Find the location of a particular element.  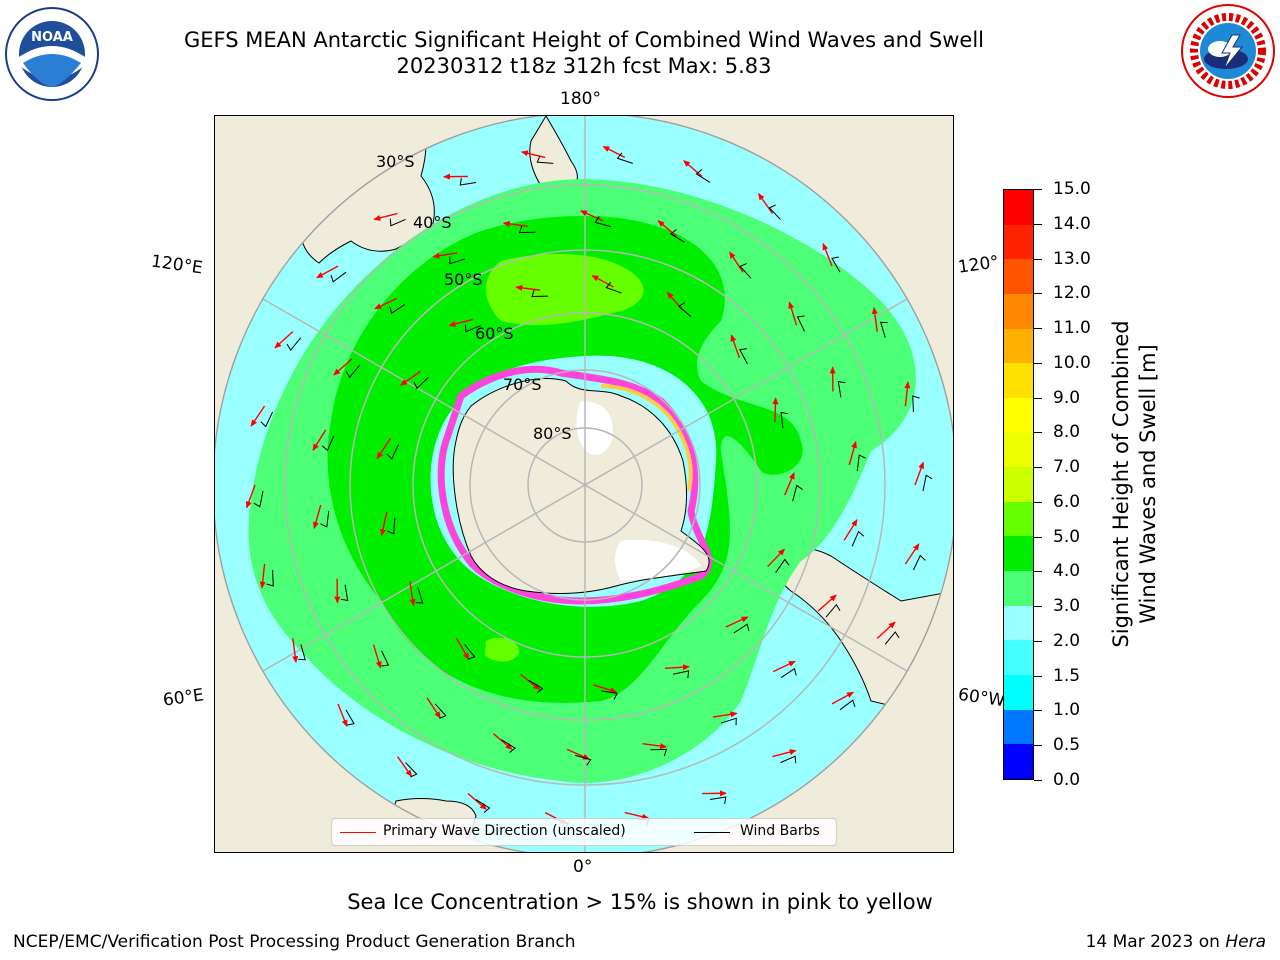

lat-label-80s: 80°S is located at coordinates (552, 433).